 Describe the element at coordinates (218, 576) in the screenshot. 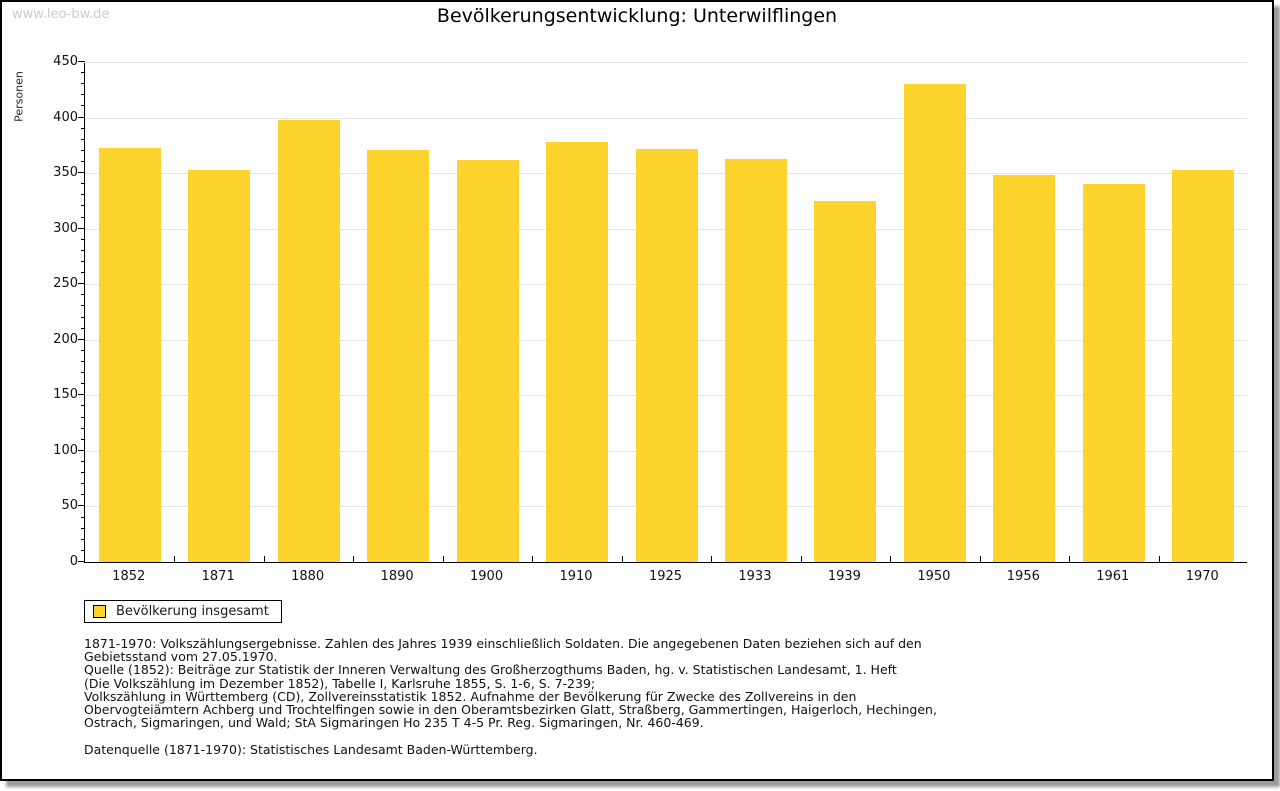

I see `x-axis-label-1871: 1871` at that location.